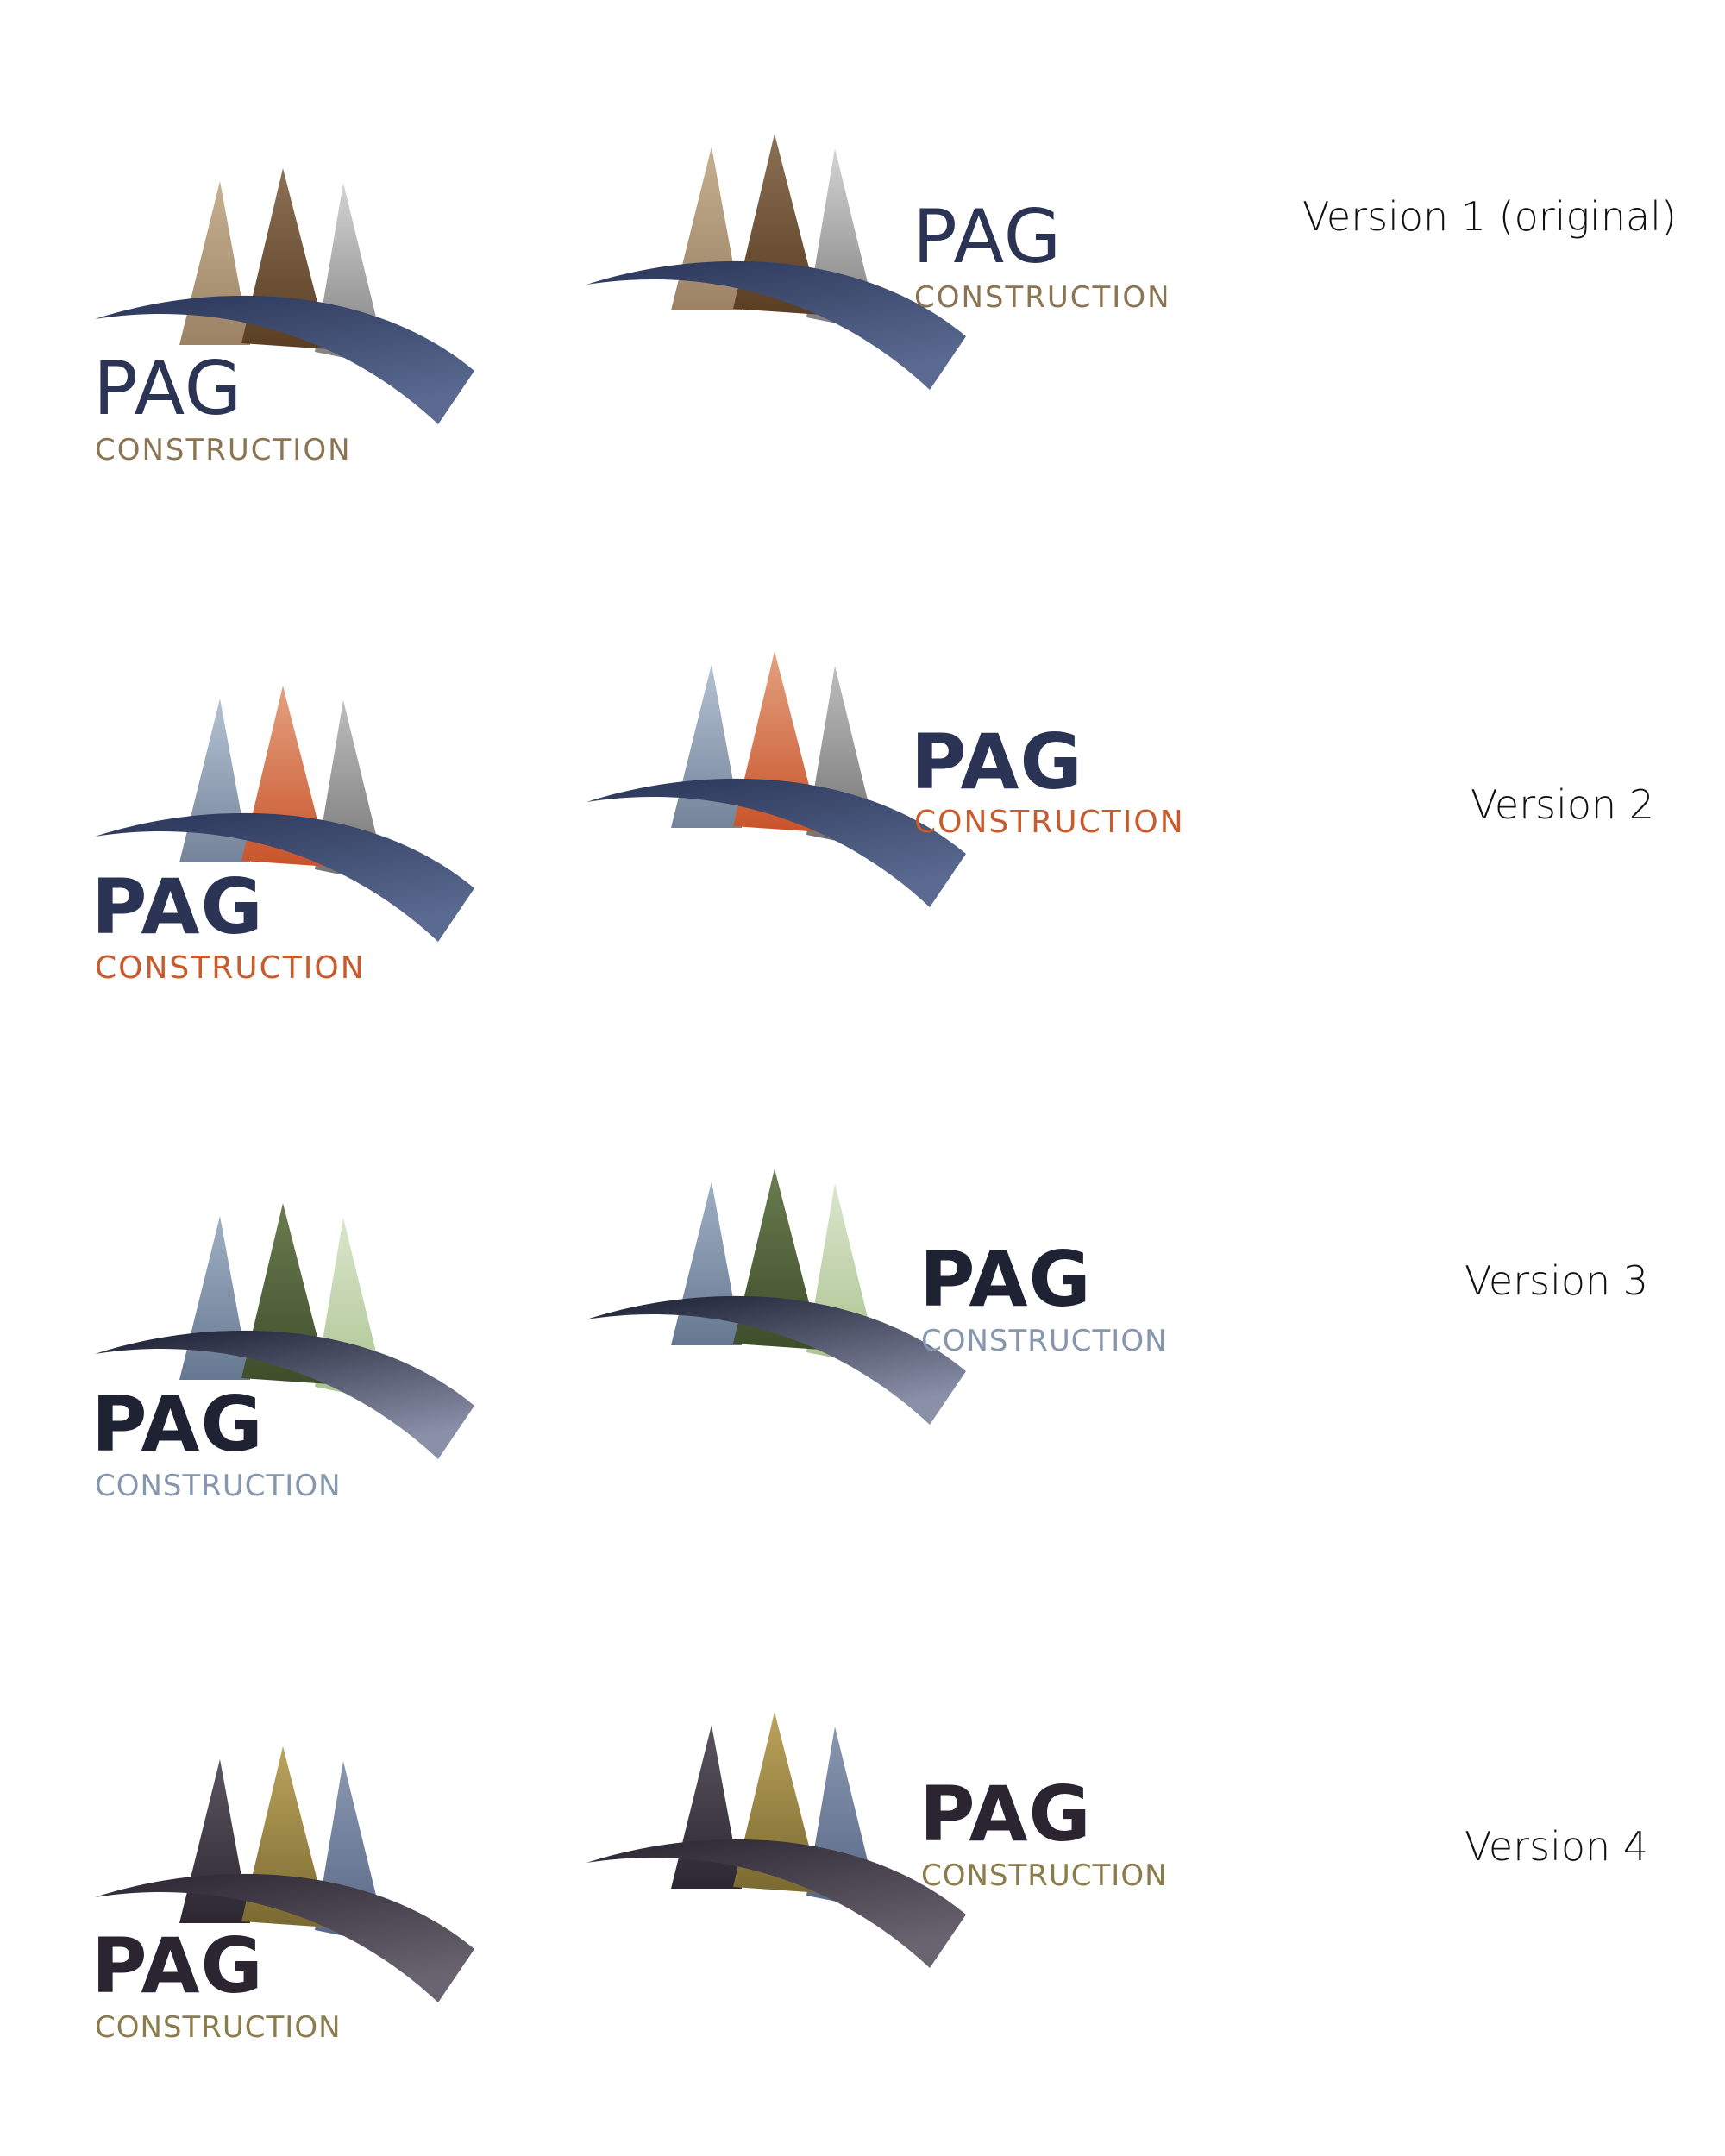 The width and height of the screenshot is (1725, 2156). I want to click on version-label: Version 2, so click(1563, 804).